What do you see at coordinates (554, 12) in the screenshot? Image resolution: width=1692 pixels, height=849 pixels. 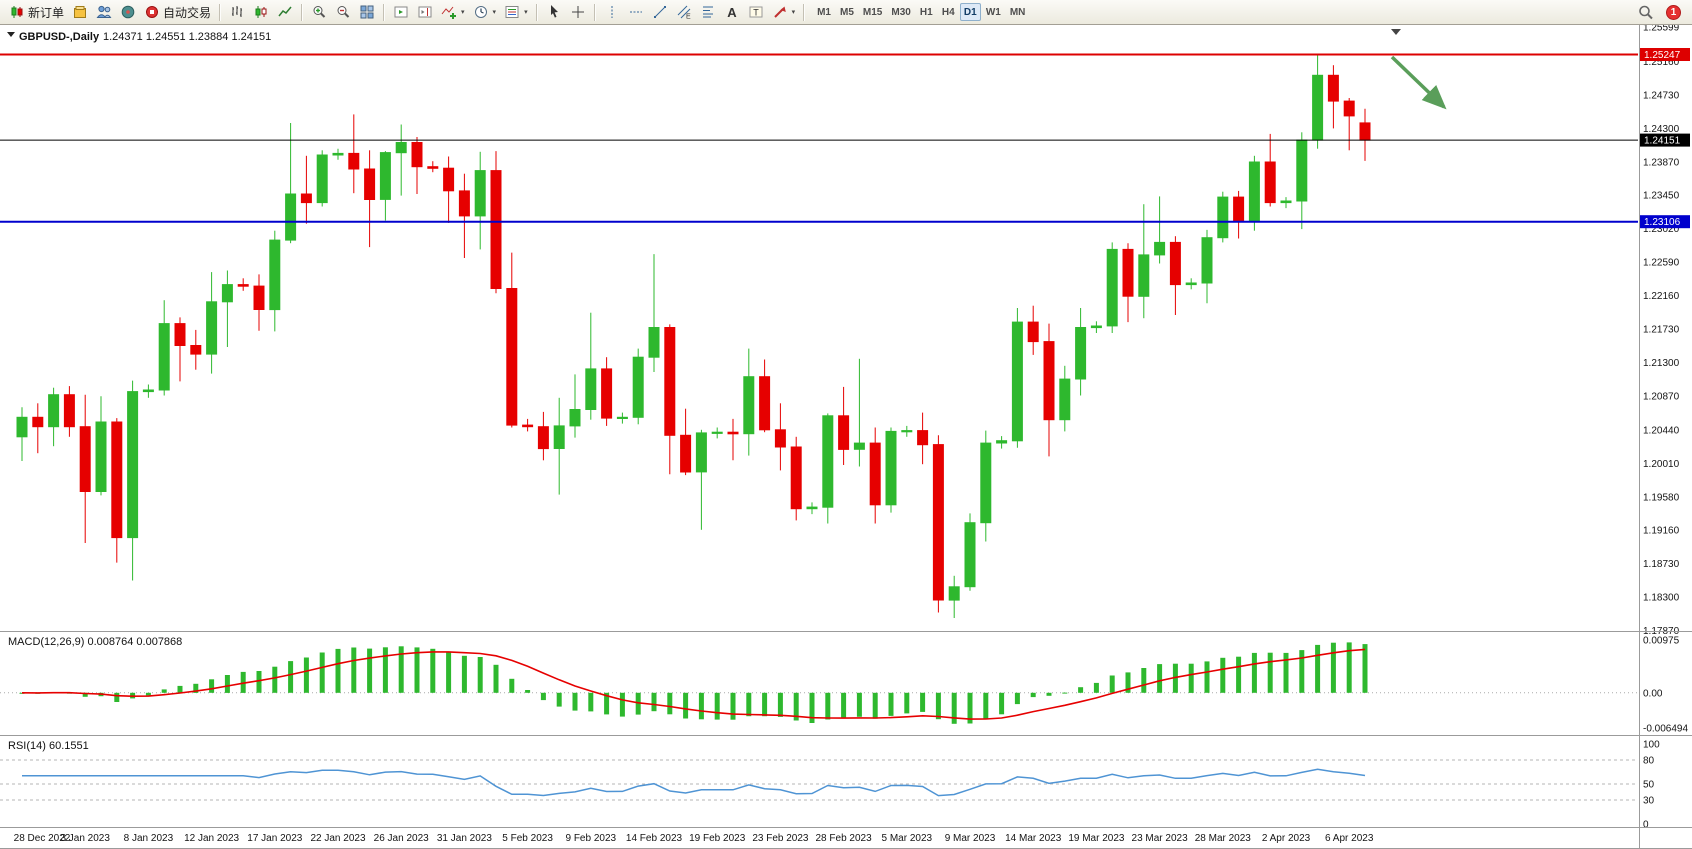 I see `cursor-button` at bounding box center [554, 12].